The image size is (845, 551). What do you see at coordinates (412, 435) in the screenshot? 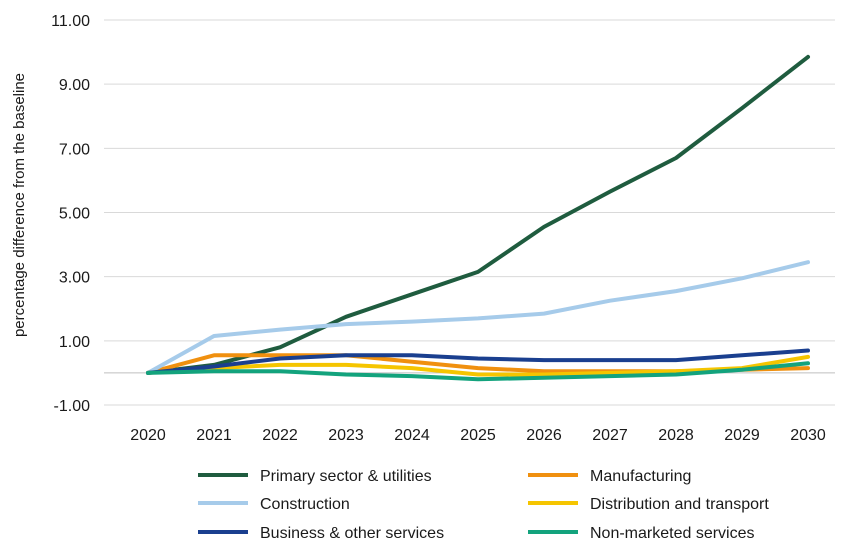
I see `x-tick-label: 2024` at bounding box center [412, 435].